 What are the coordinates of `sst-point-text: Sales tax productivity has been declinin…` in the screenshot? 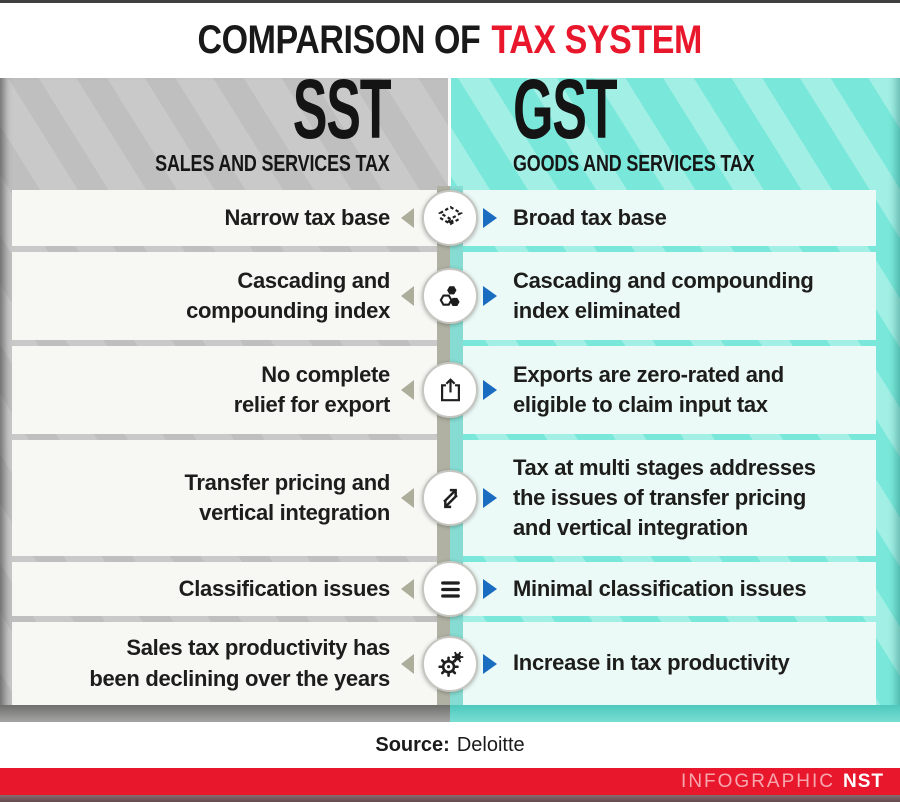 It's located at (239, 663).